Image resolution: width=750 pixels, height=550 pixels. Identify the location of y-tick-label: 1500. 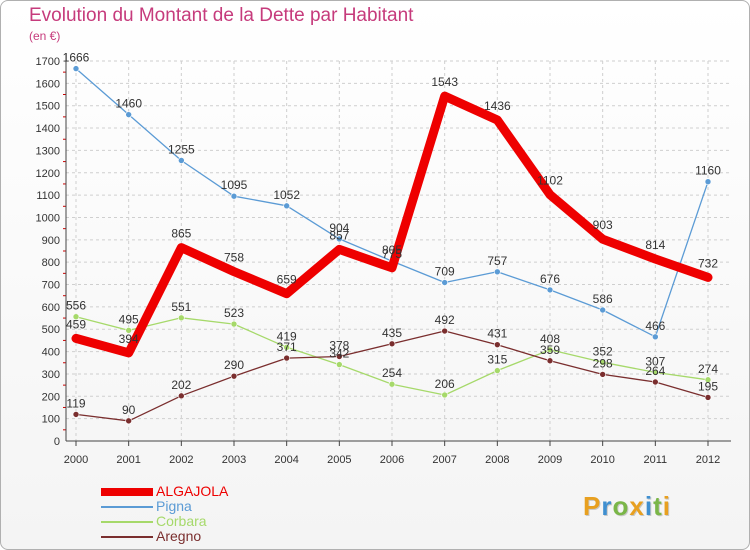
(48, 107).